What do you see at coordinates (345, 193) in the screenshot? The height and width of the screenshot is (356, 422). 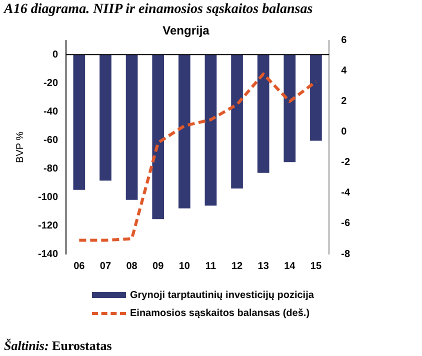 I see `y2-tick-label: -4` at bounding box center [345, 193].